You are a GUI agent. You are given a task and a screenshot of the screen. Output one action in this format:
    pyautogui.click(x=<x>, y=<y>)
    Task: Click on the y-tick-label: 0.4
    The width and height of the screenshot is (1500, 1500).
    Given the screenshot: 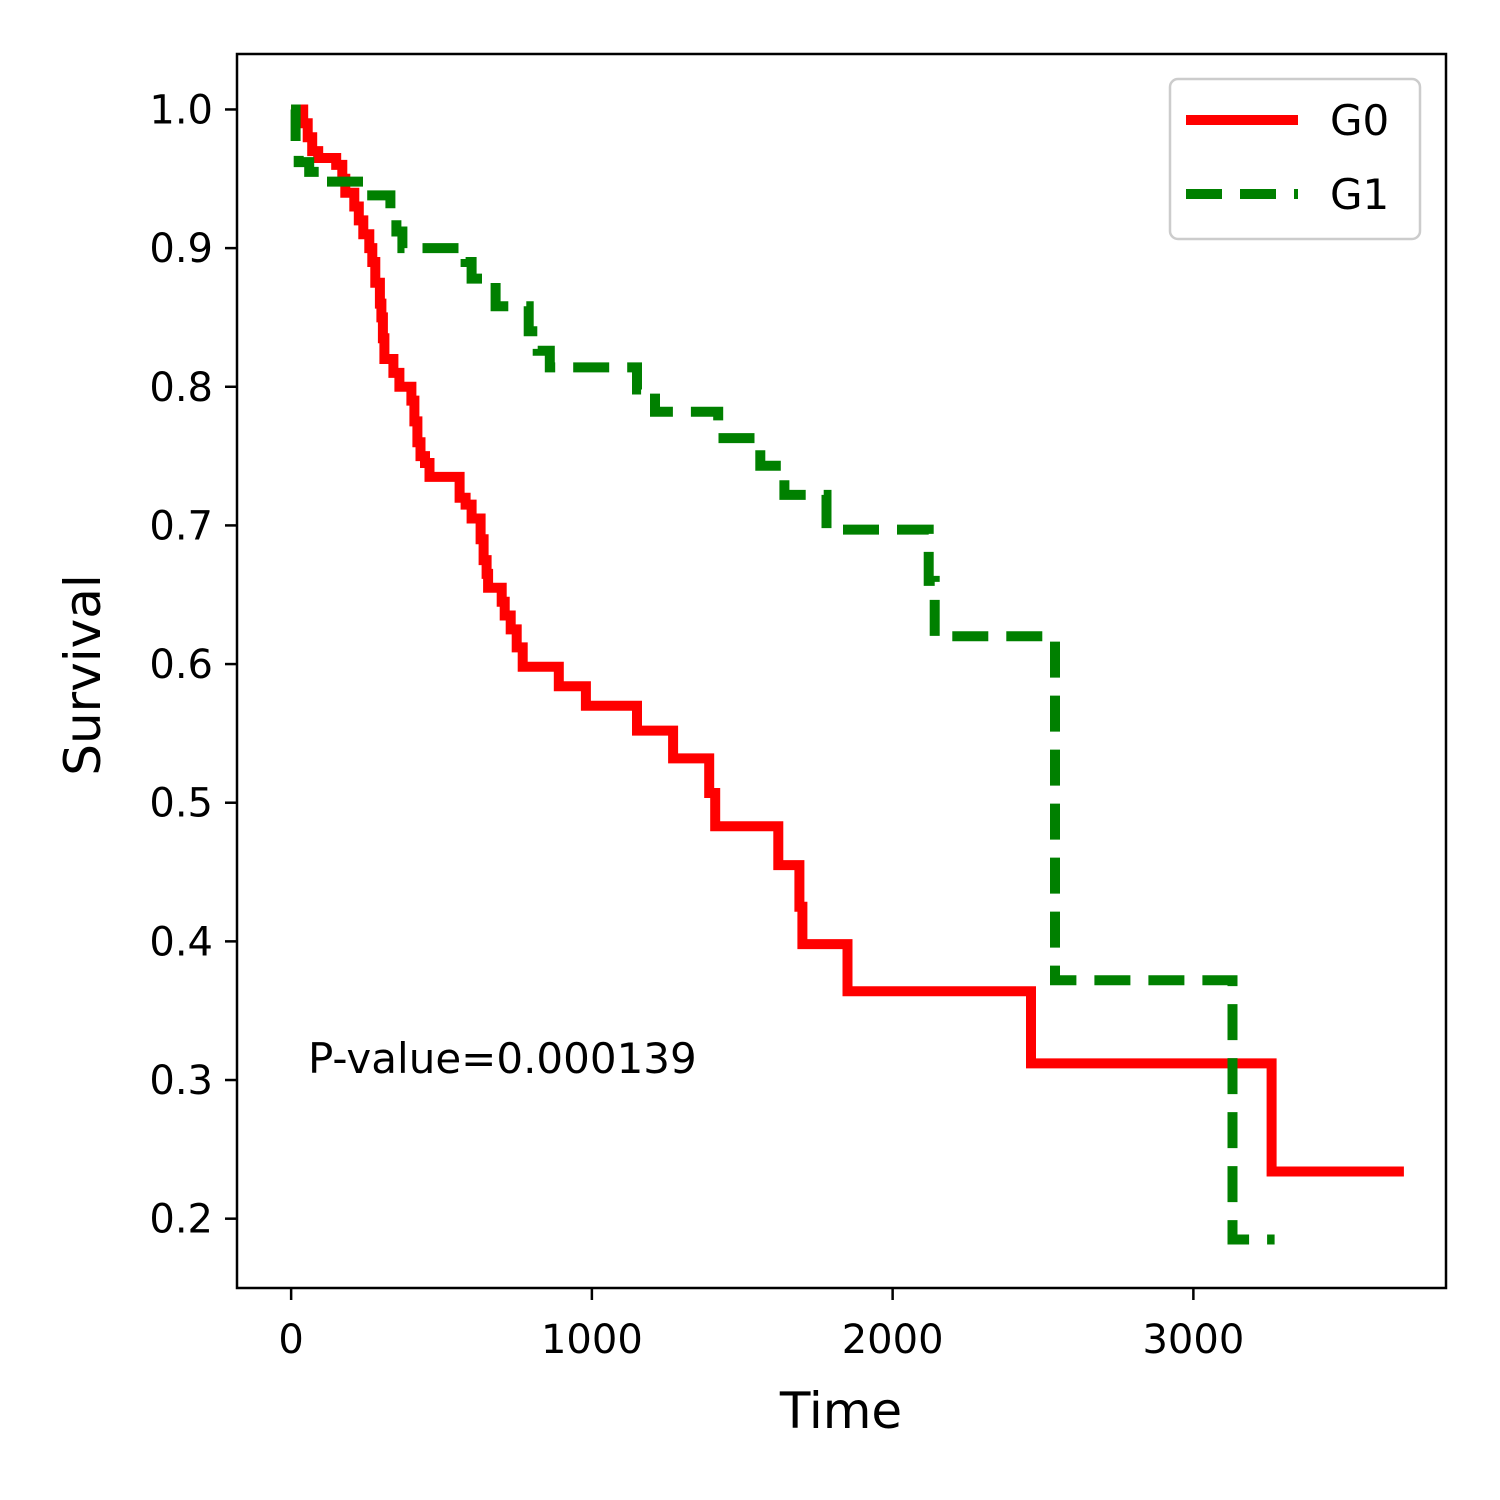 What is the action you would take?
    pyautogui.click(x=181, y=942)
    